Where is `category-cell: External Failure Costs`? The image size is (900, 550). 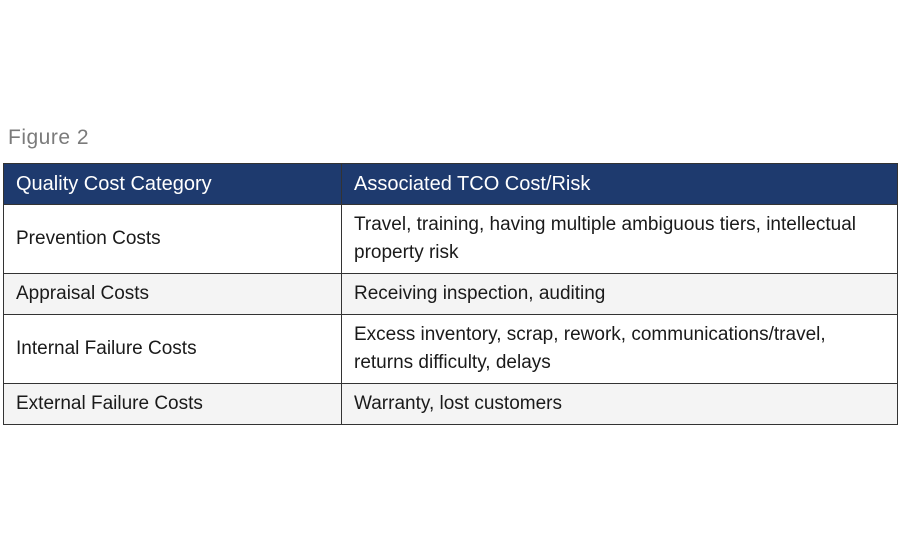
category-cell: External Failure Costs is located at coordinates (172, 404).